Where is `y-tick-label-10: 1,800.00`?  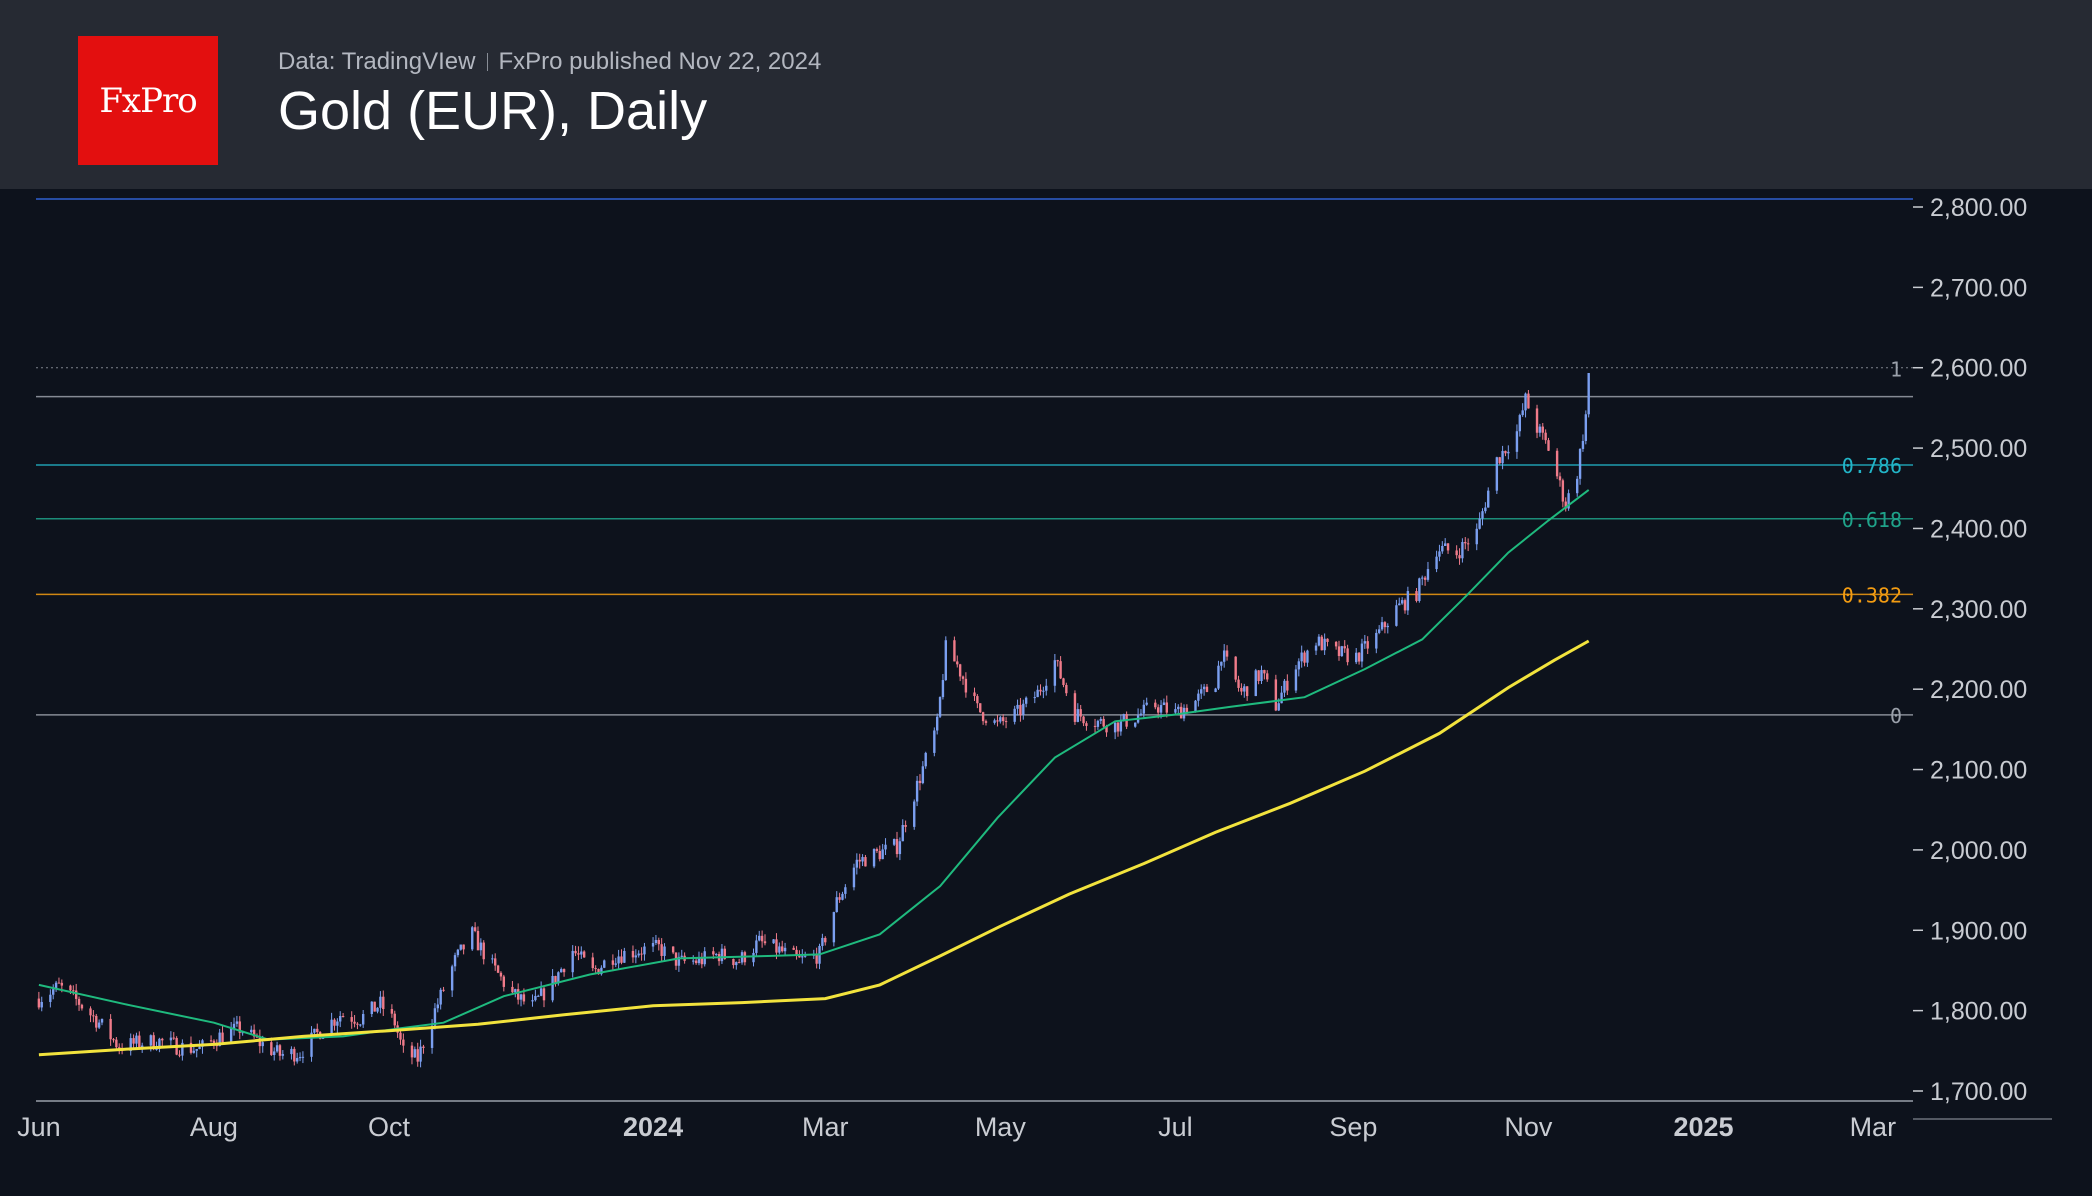
y-tick-label-10: 1,800.00 is located at coordinates (1978, 1012).